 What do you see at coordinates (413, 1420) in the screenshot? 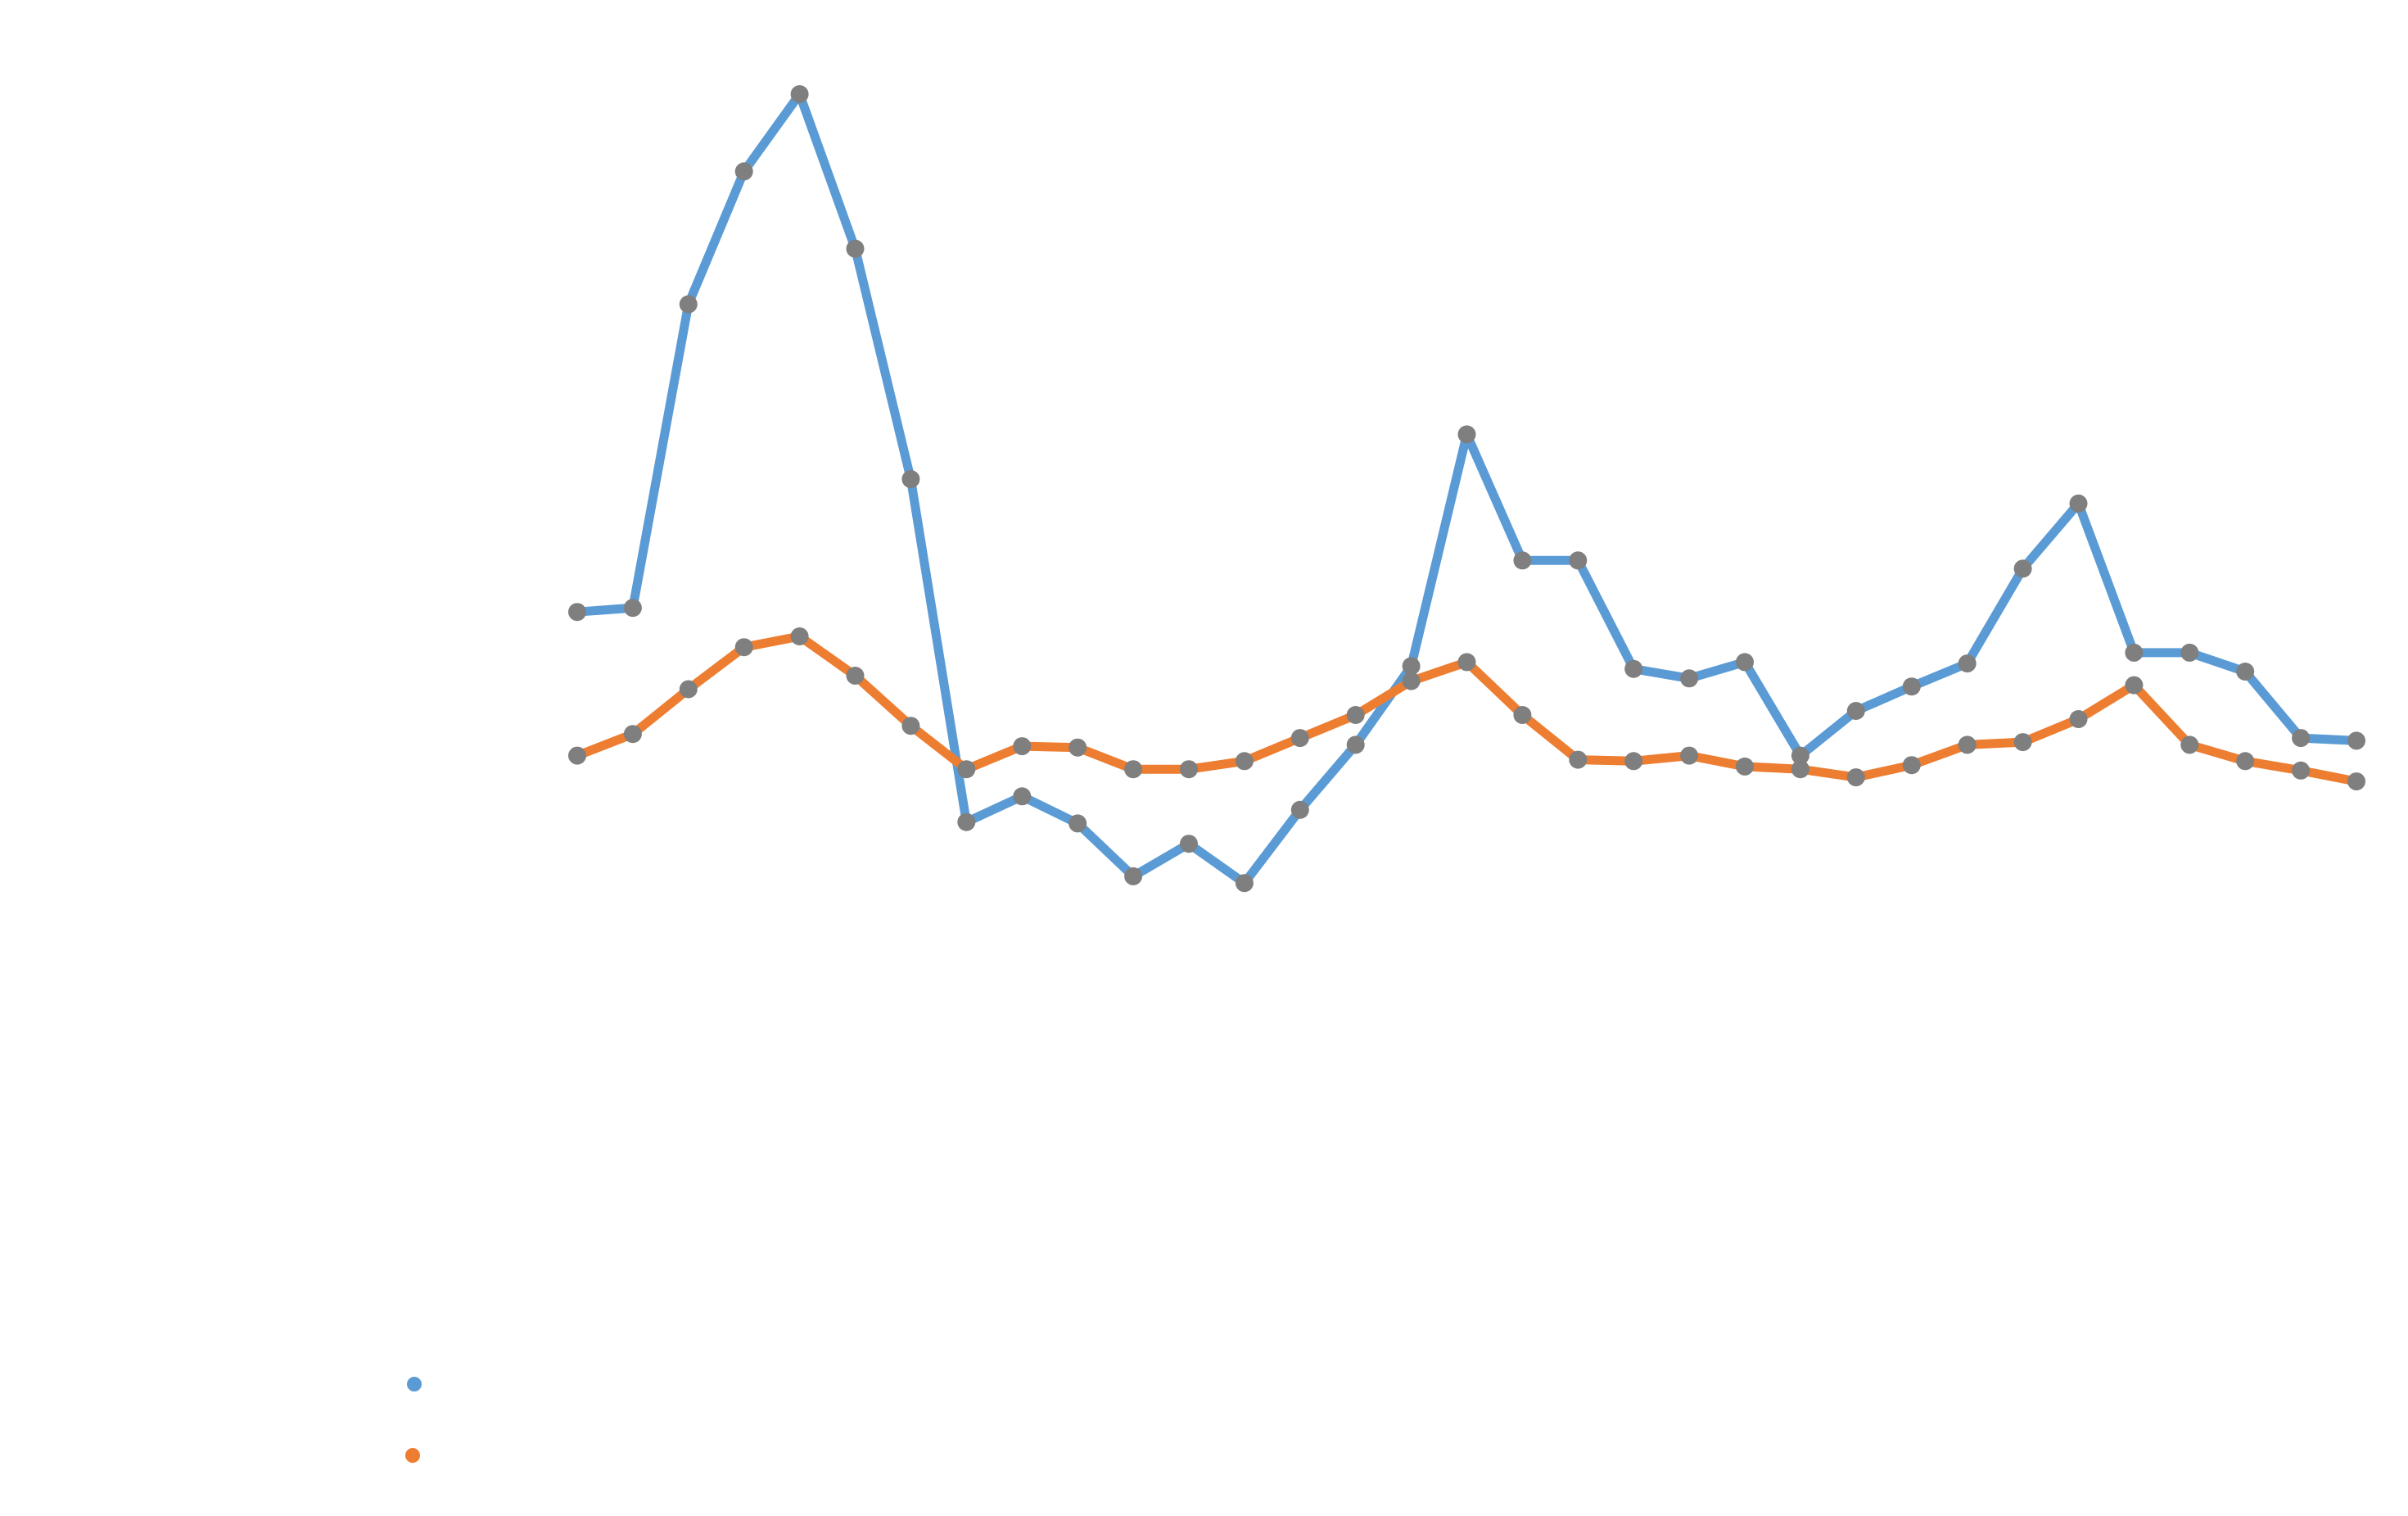
I see `legend` at bounding box center [413, 1420].